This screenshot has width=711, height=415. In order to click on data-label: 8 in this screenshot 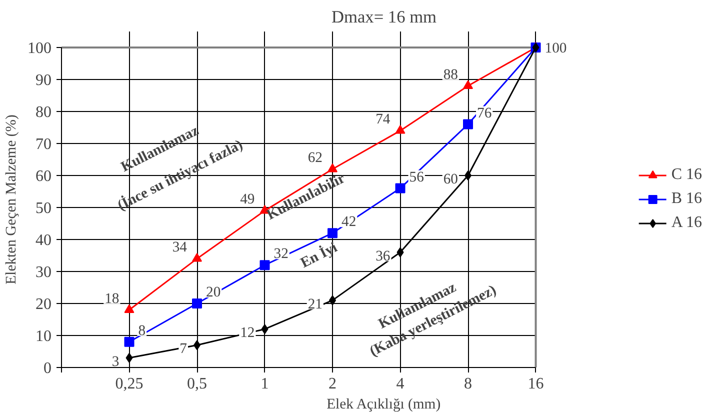, I will do `click(142, 330)`.